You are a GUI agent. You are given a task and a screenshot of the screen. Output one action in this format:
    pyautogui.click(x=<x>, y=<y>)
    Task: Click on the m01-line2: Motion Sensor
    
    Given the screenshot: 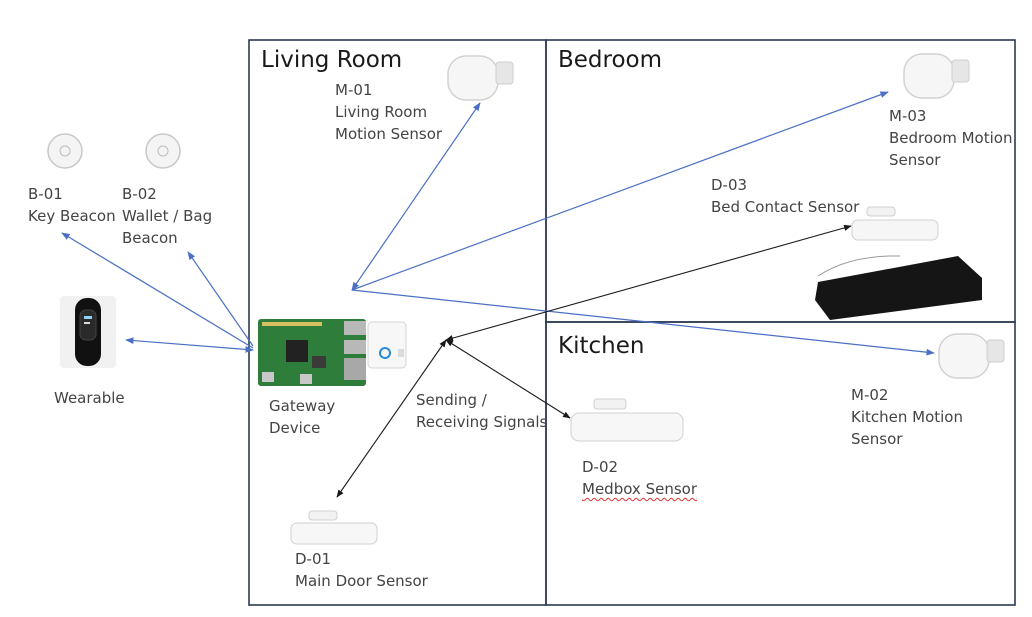 What is the action you would take?
    pyautogui.click(x=389, y=134)
    